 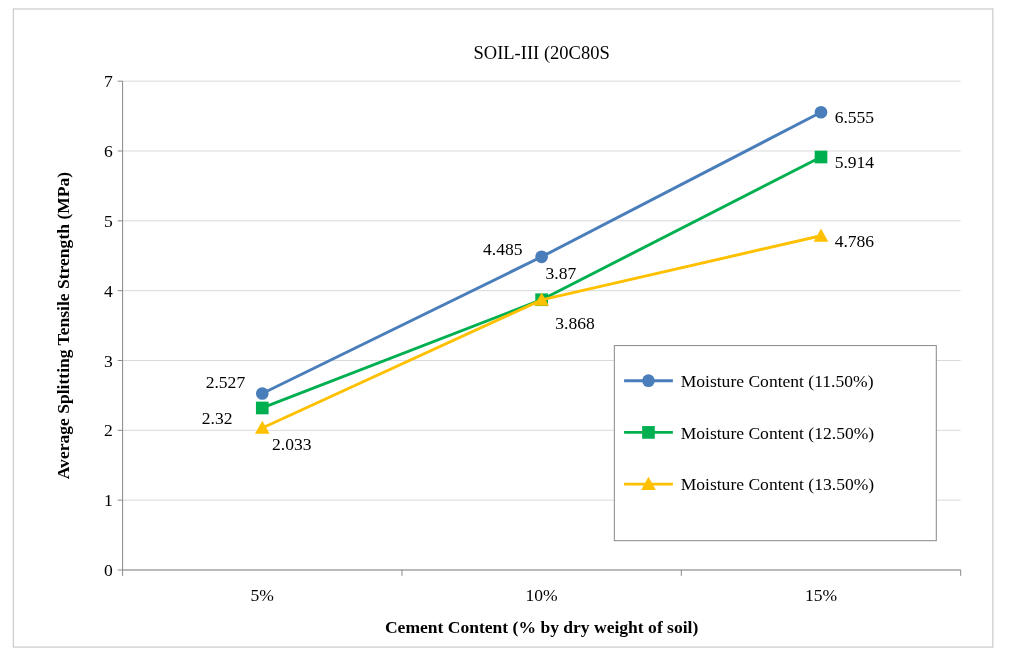 What do you see at coordinates (109, 81) in the screenshot?
I see `y-tick-label: 7` at bounding box center [109, 81].